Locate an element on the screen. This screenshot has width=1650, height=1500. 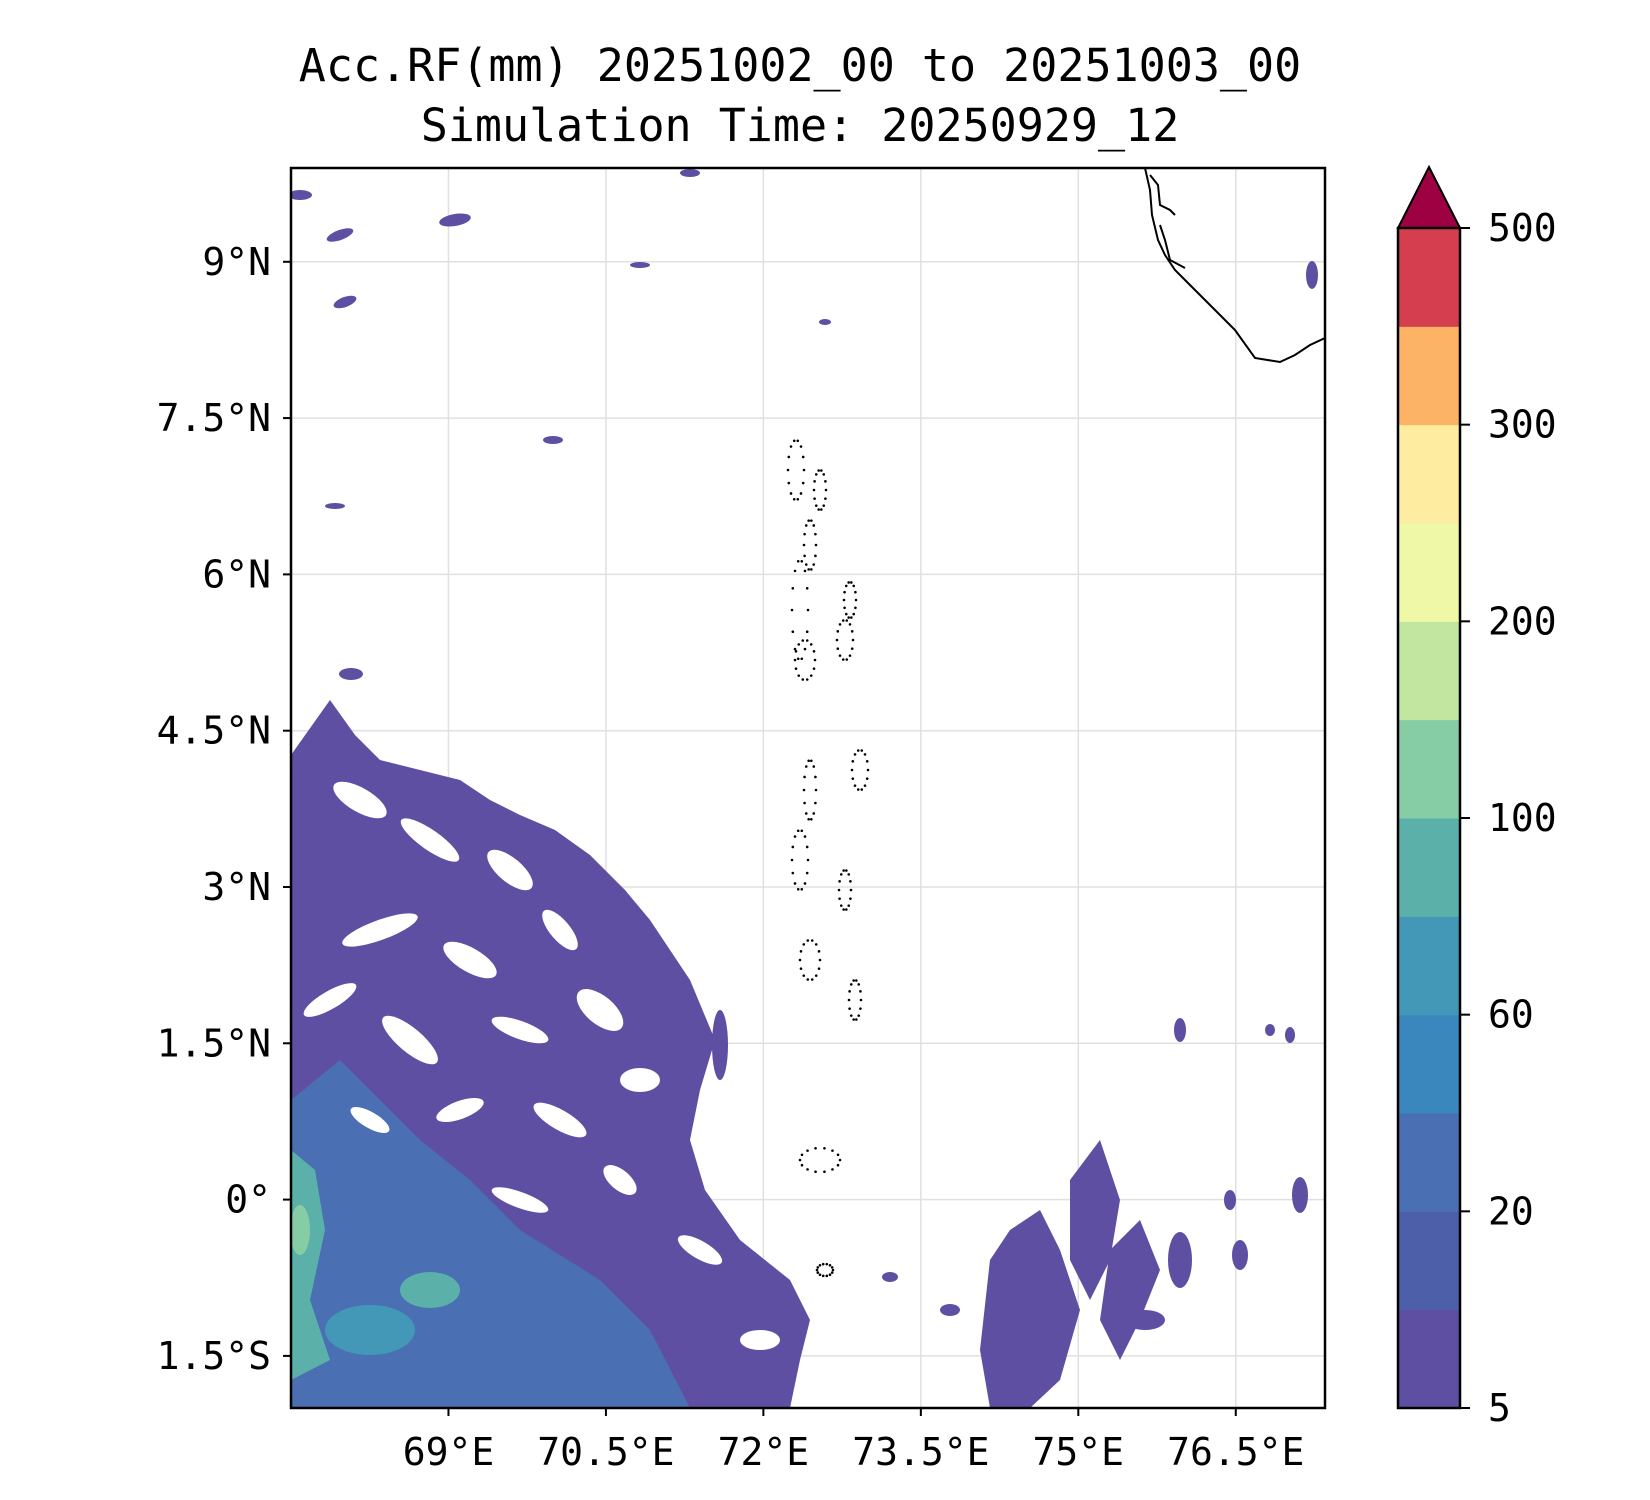
colorbar-tick-label: 200 is located at coordinates (1522, 621).